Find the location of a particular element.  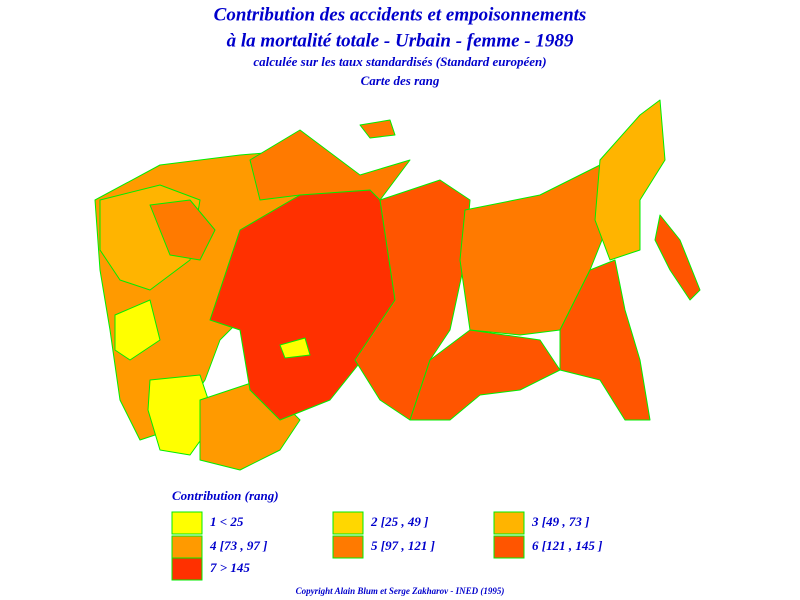

legend-label: 4 [73 , 97 ] is located at coordinates (238, 545).